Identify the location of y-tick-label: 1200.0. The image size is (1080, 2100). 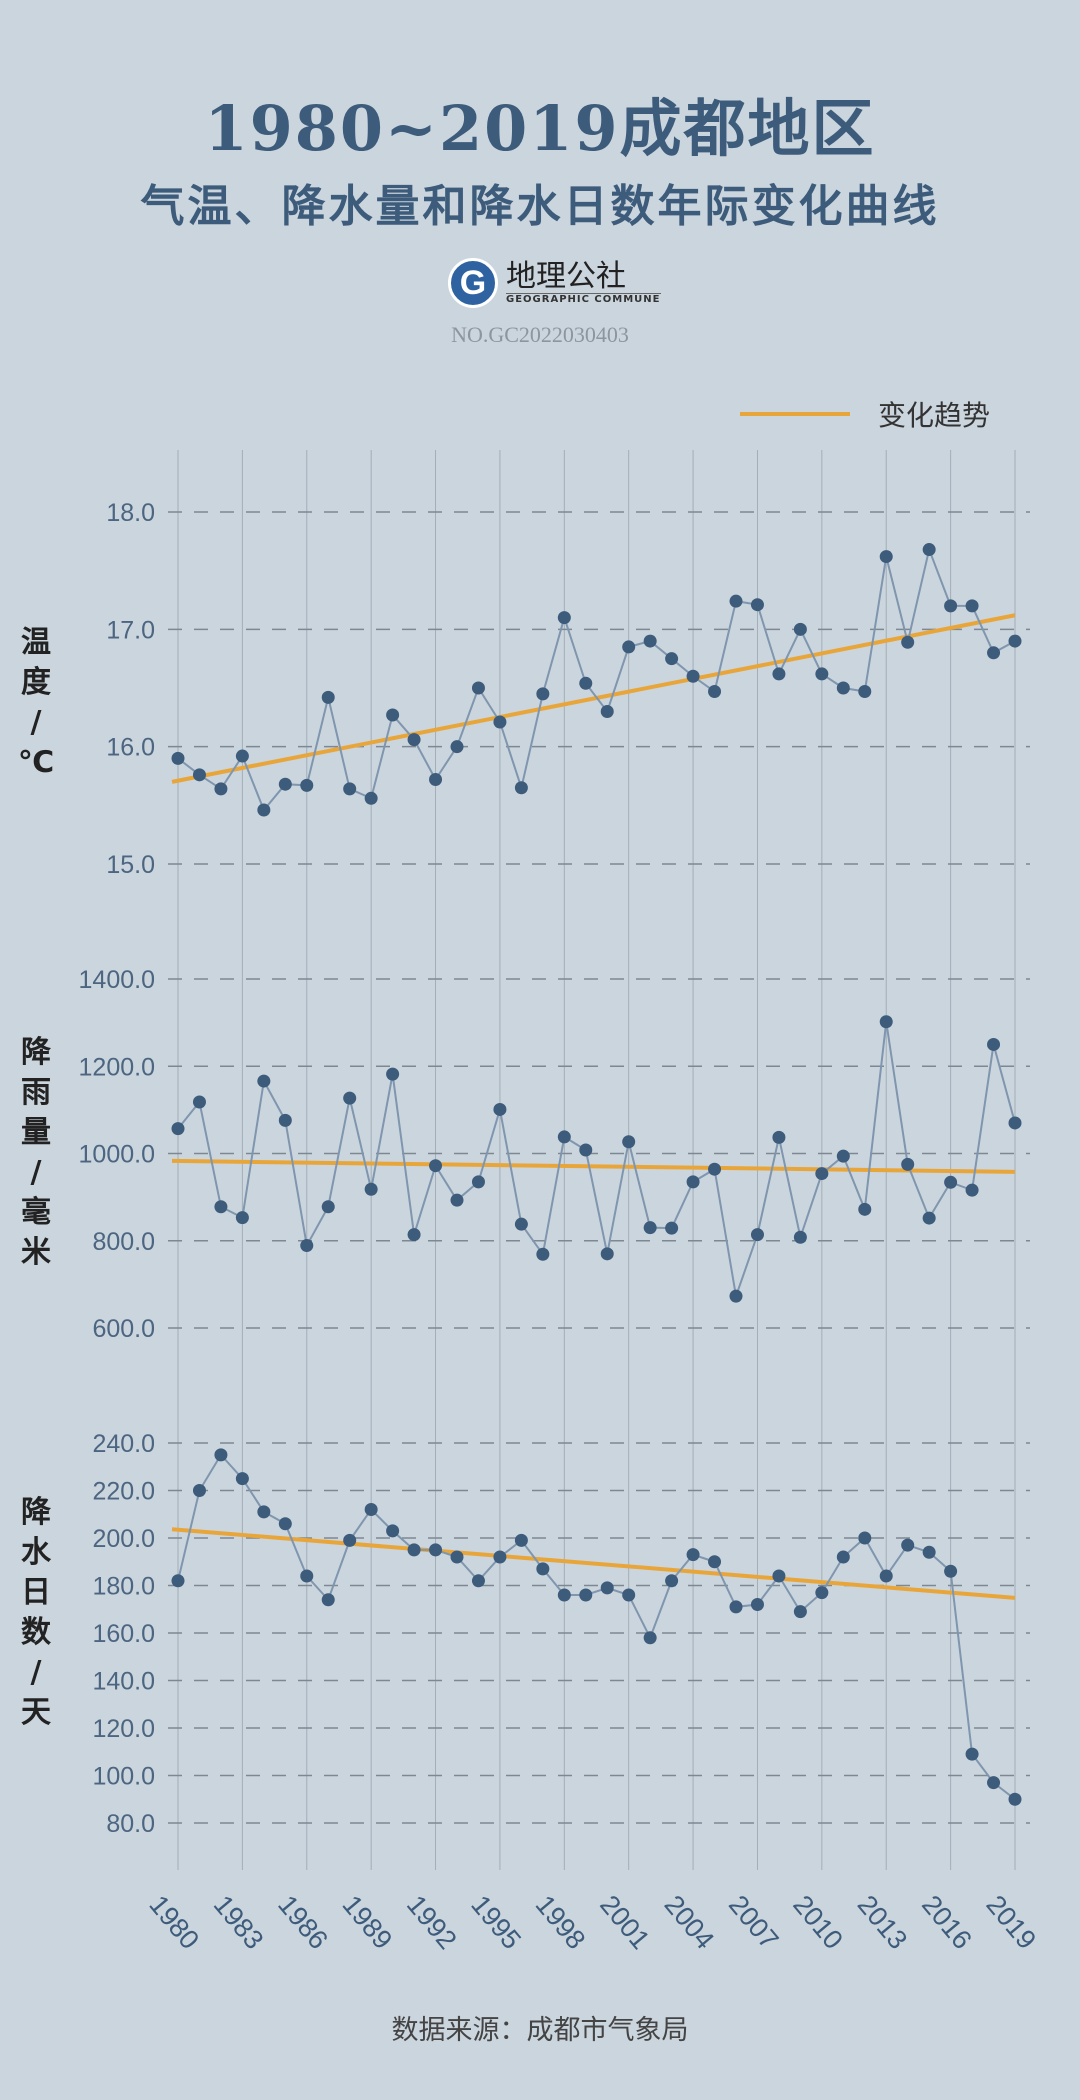
(117, 1067).